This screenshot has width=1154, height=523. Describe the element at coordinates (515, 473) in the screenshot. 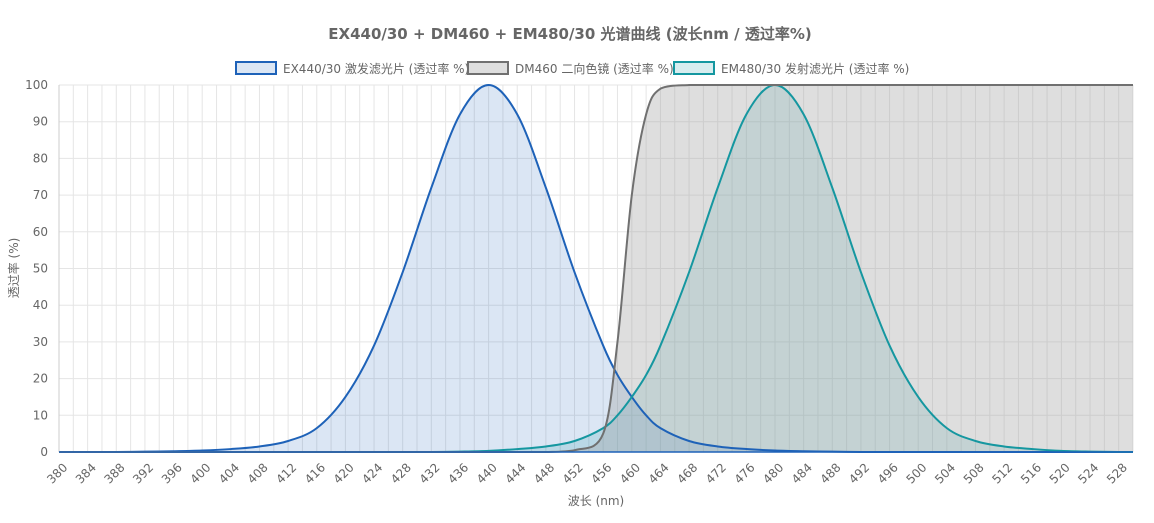

I see `x-tick-label: 444` at that location.